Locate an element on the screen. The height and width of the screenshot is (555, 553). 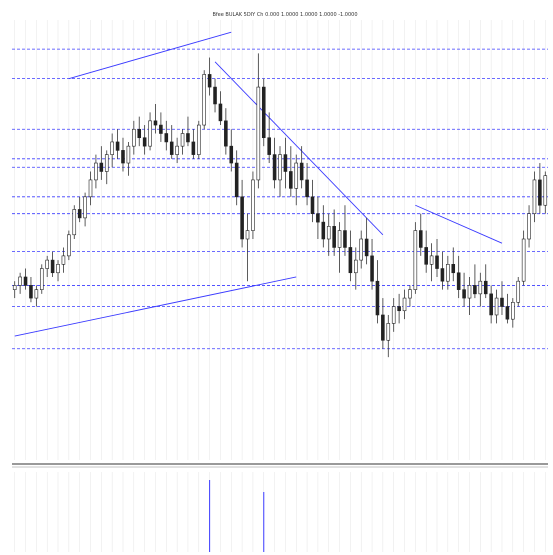
volume-layer is located at coordinates (237, 516).